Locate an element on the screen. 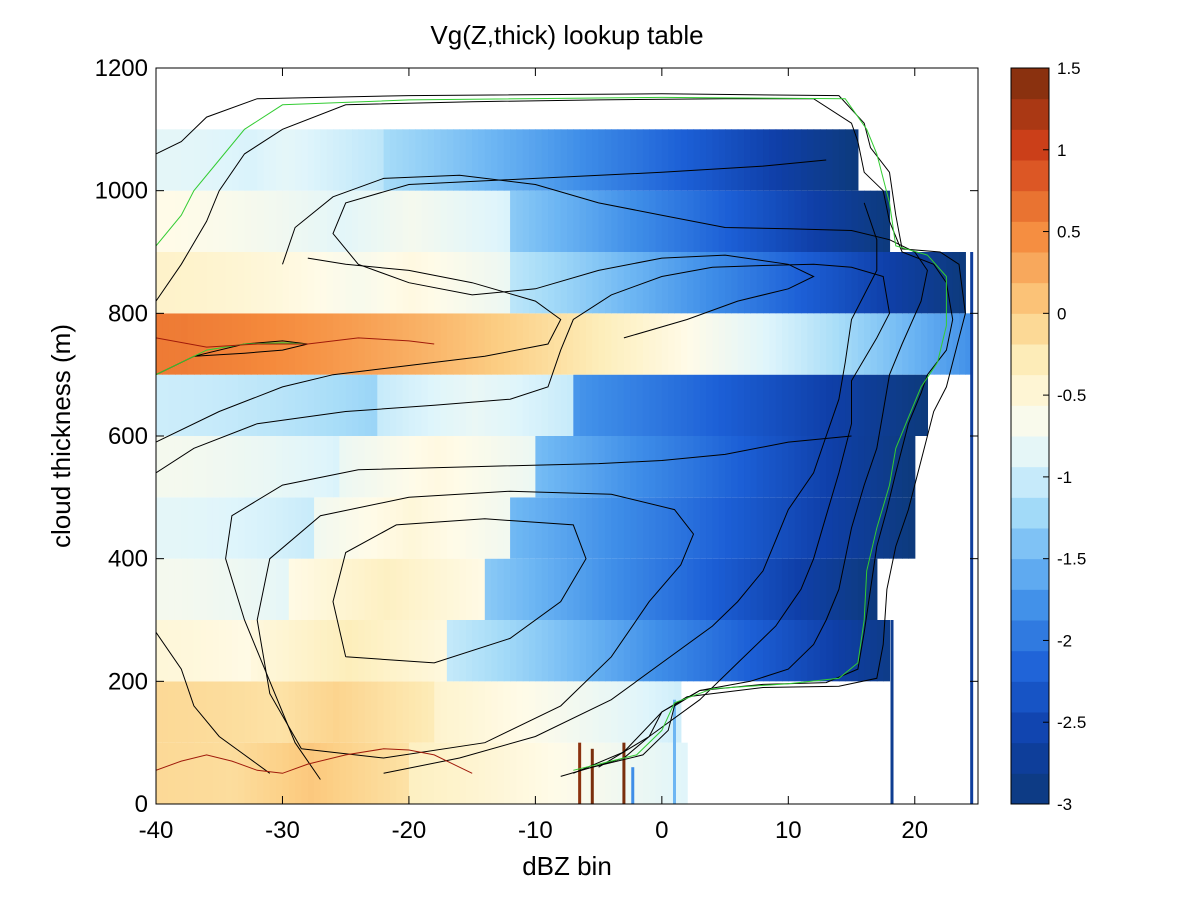 Image resolution: width=1200 pixels, height=901 pixels. y-tick-label: 1000 is located at coordinates (121, 191).